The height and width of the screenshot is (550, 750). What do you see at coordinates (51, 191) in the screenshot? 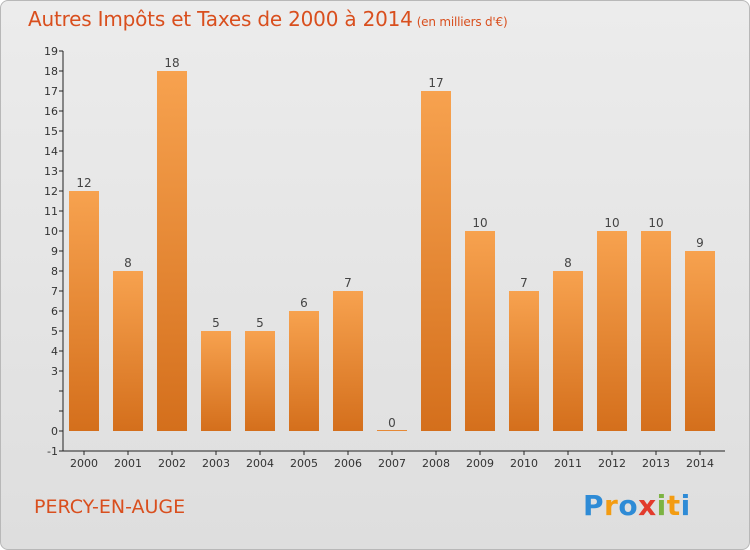
I see `y-tick-label: 12` at bounding box center [51, 191].